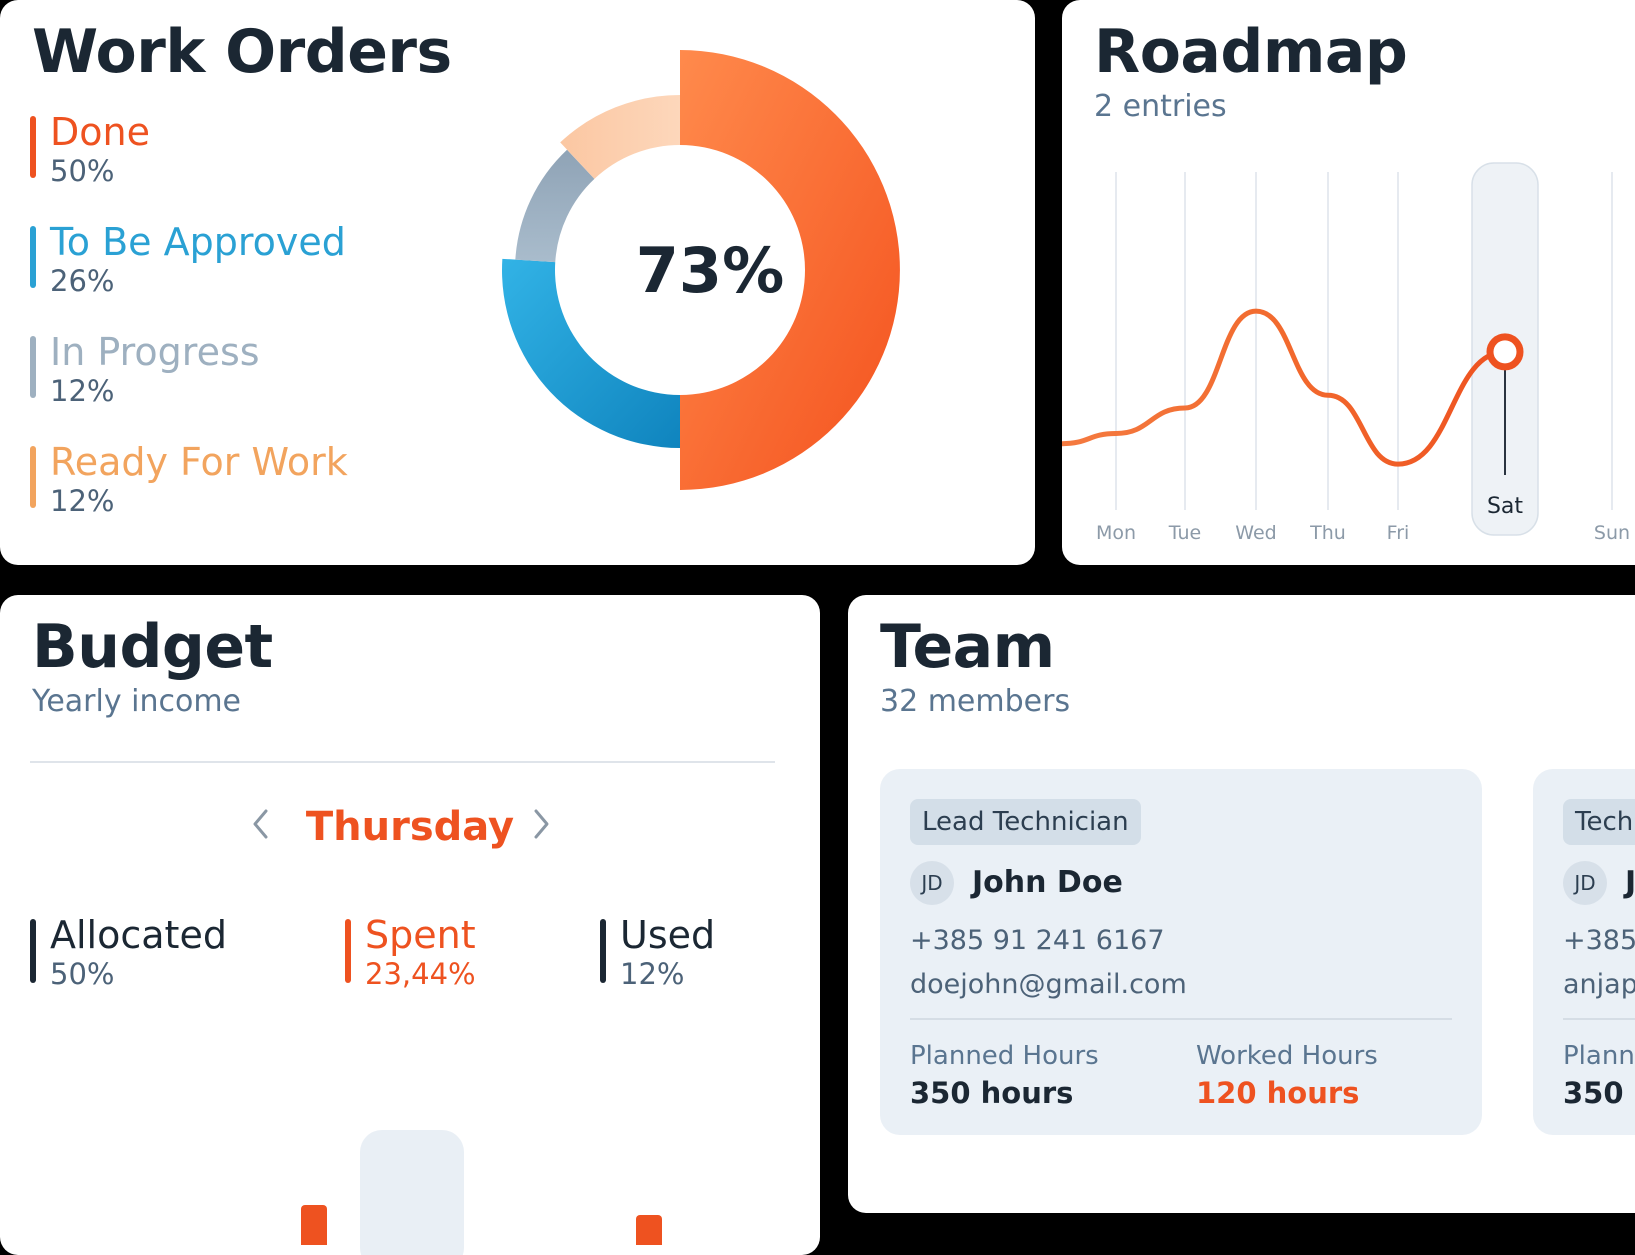 The image size is (1635, 1255). I want to click on member-role-badge: Tech, so click(1599, 822).